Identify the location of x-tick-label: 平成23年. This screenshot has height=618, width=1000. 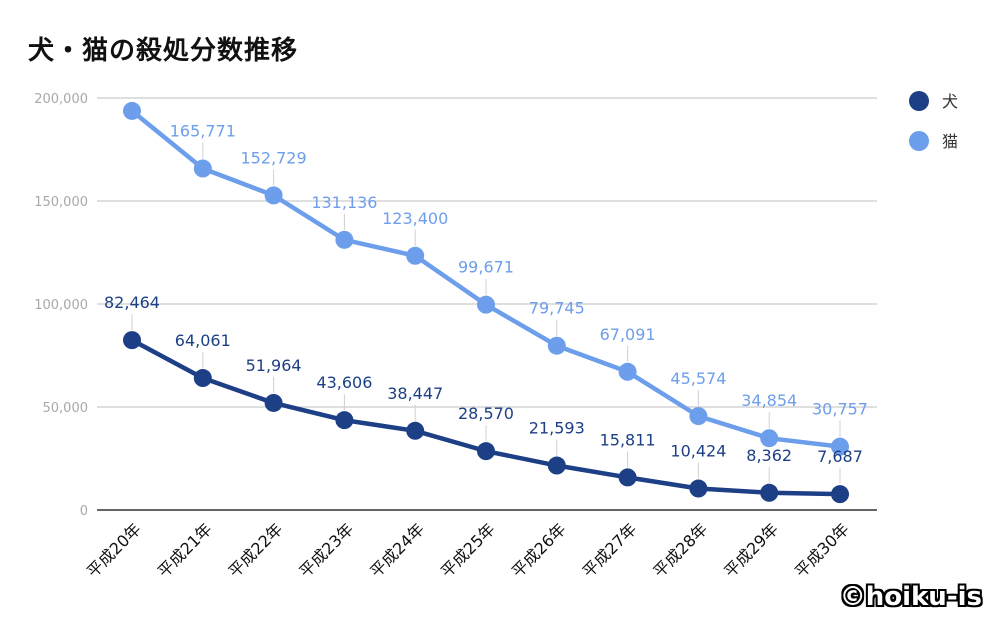
(326, 550).